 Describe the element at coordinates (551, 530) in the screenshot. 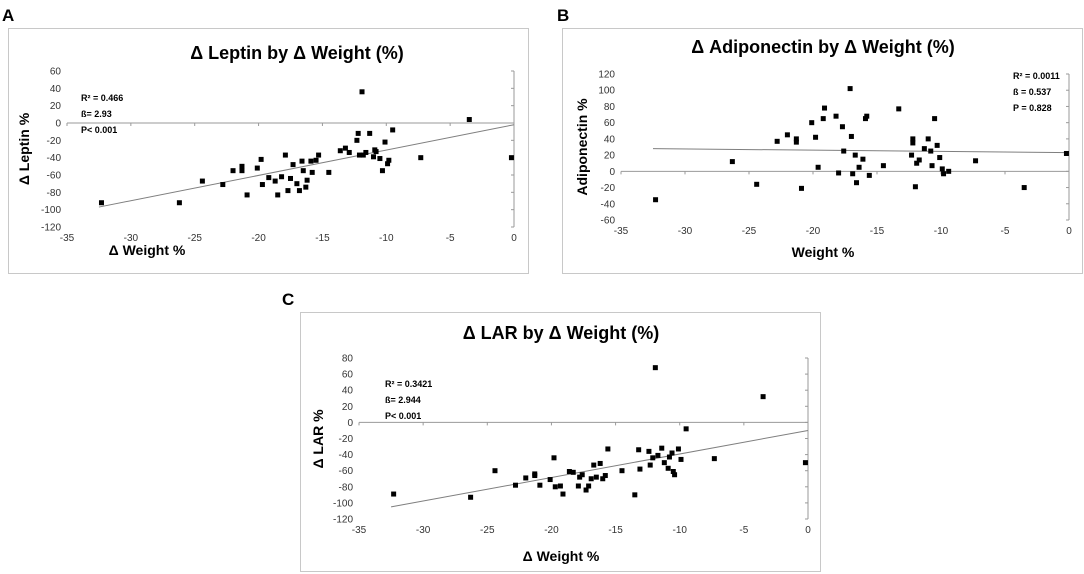

I see `x-tick-label: -20` at that location.